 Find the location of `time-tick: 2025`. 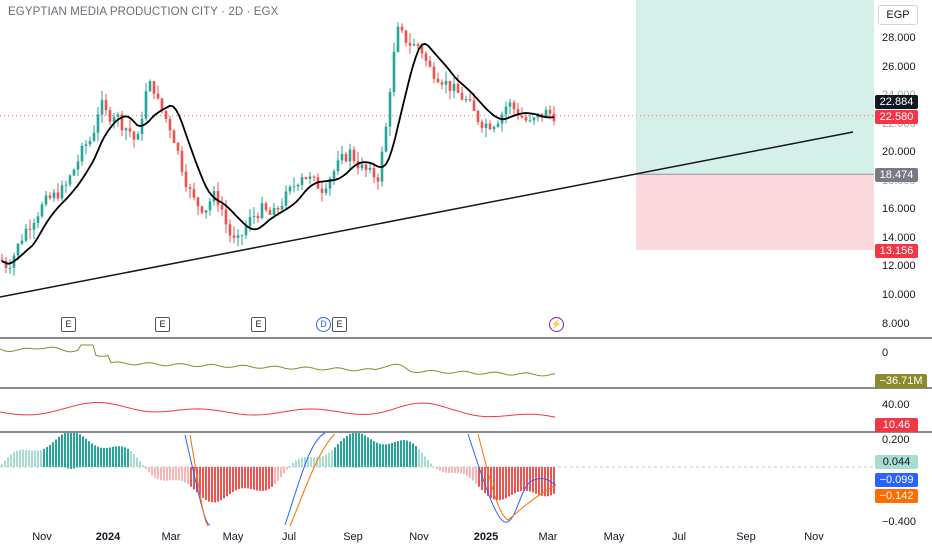

time-tick: 2025 is located at coordinates (486, 537).